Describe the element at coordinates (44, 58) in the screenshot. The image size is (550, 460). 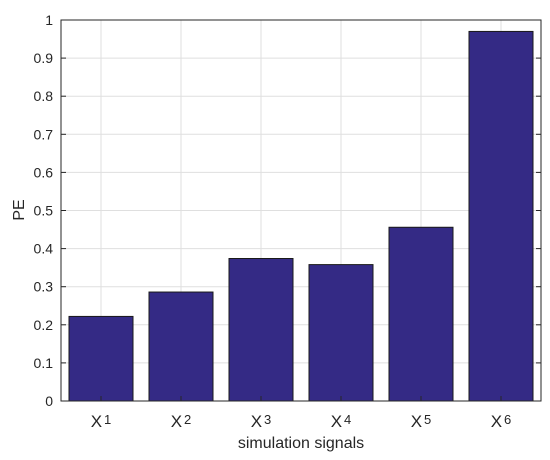
I see `y-tick-label: 0.9` at that location.